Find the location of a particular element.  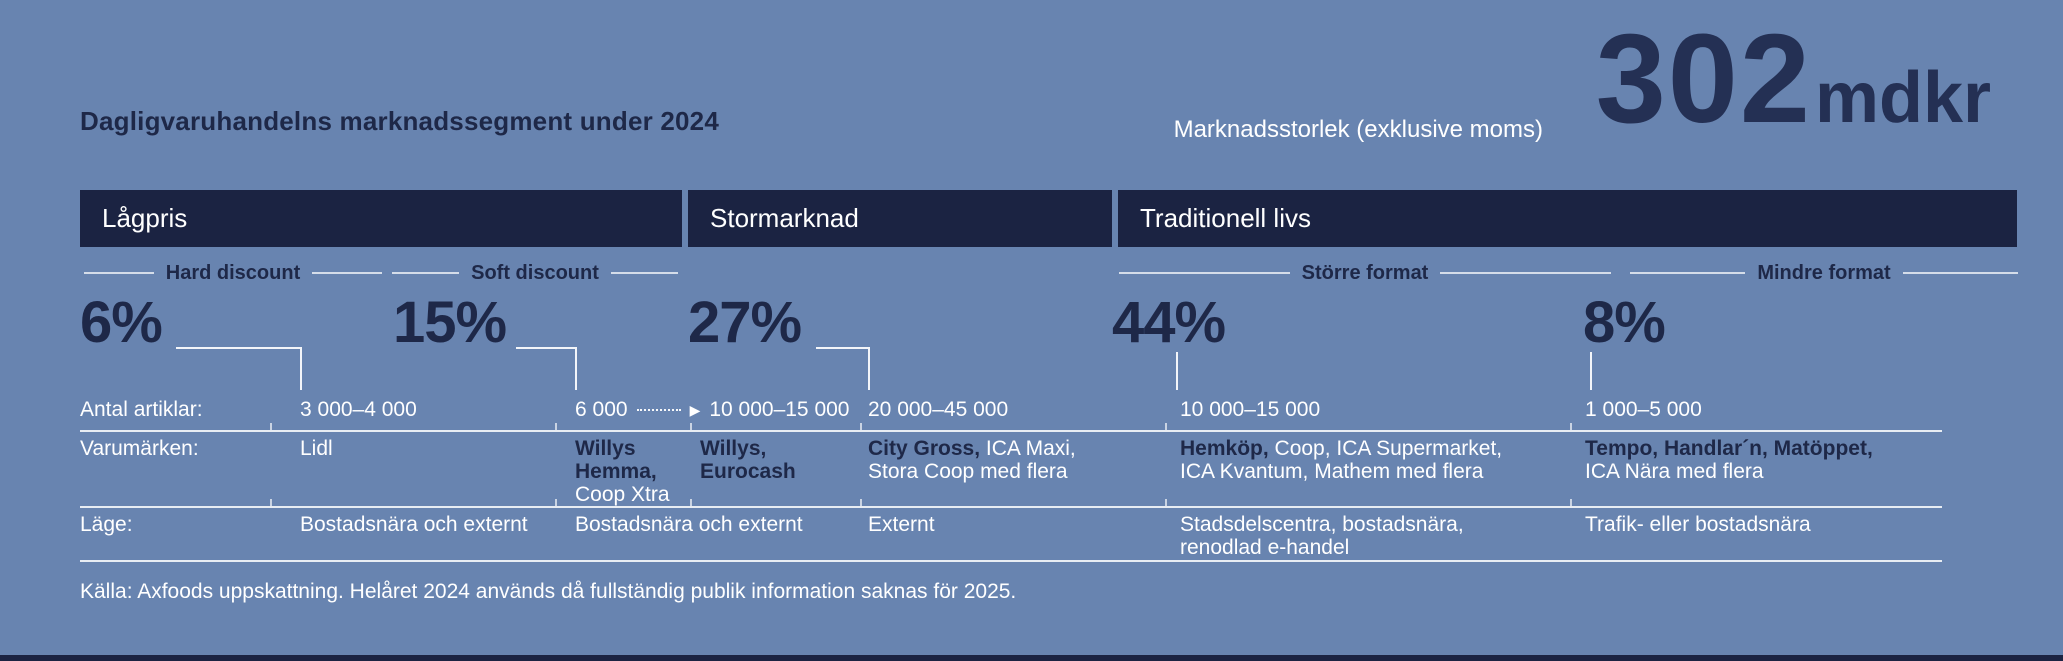

bracket-mindre-format: Mindre format is located at coordinates (1824, 273).